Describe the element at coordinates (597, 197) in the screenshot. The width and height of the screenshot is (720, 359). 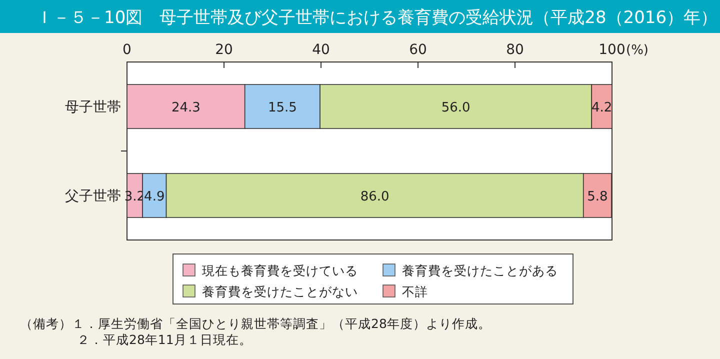
I see `data-label: 5.8` at that location.